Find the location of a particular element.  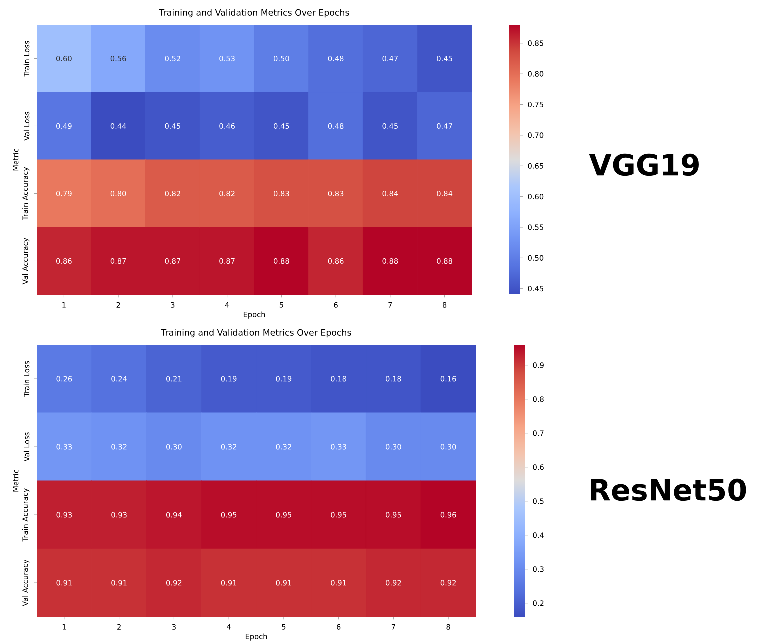

text: ResNet50 is located at coordinates (668, 490).